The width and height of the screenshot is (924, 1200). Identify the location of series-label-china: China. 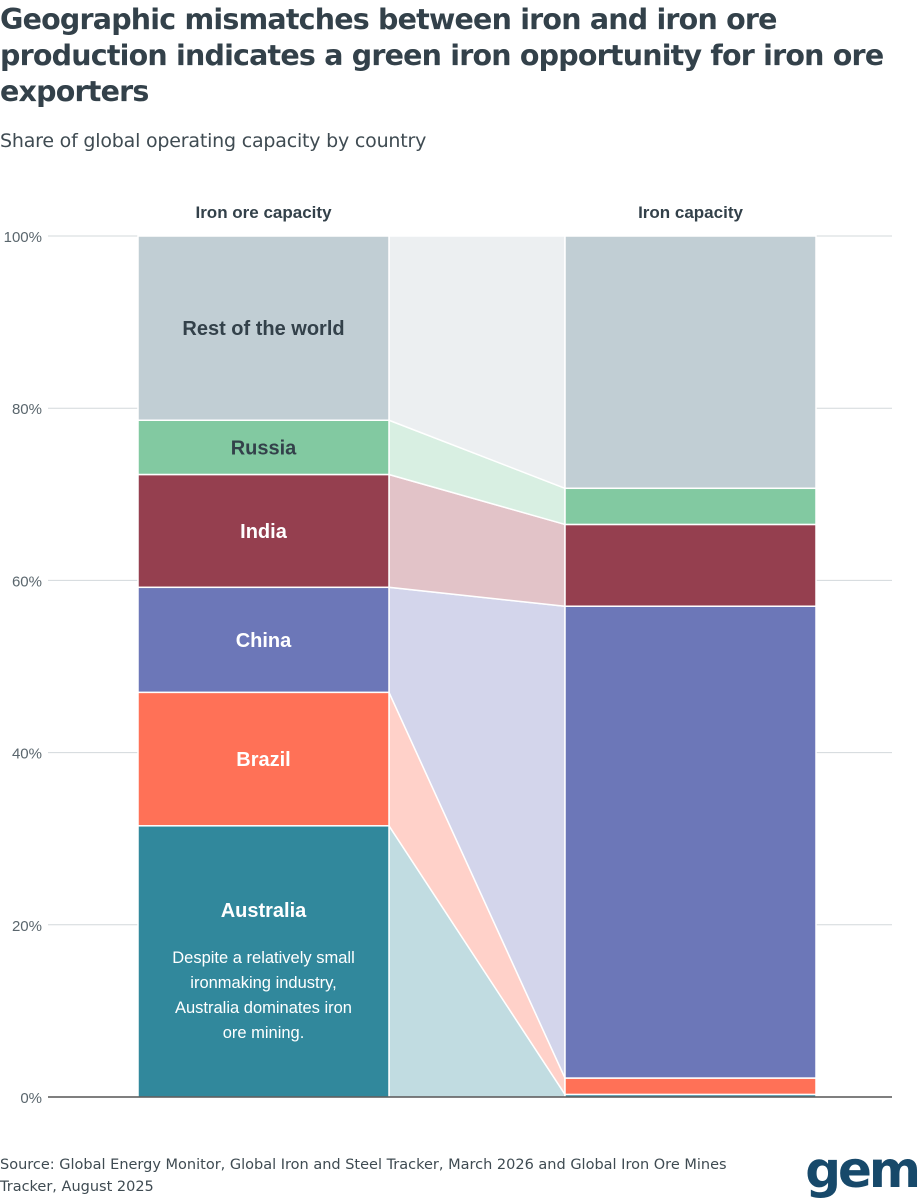
(264, 641).